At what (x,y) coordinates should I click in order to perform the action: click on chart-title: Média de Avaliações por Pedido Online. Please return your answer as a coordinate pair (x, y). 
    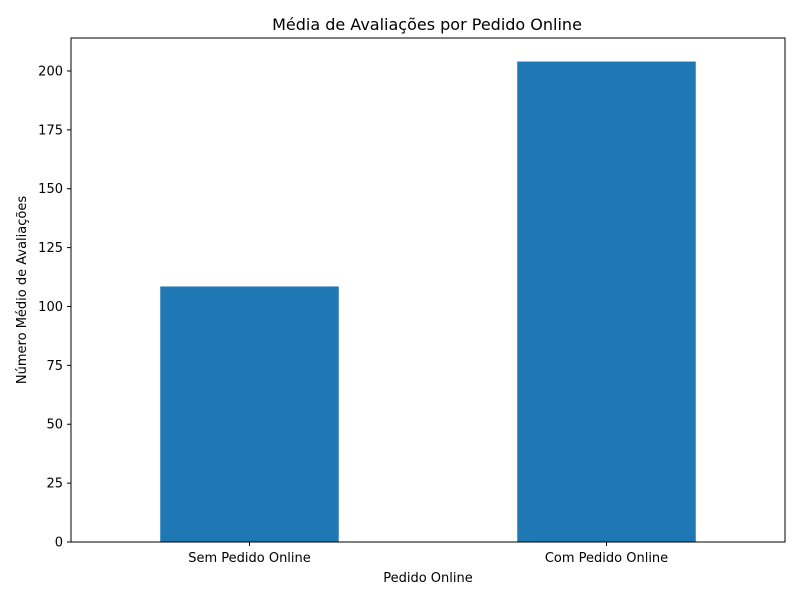
    Looking at the image, I should click on (427, 24).